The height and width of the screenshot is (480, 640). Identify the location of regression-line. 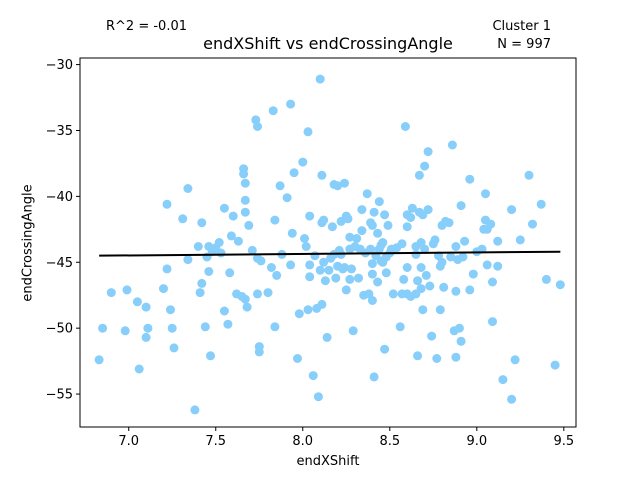
(330, 253).